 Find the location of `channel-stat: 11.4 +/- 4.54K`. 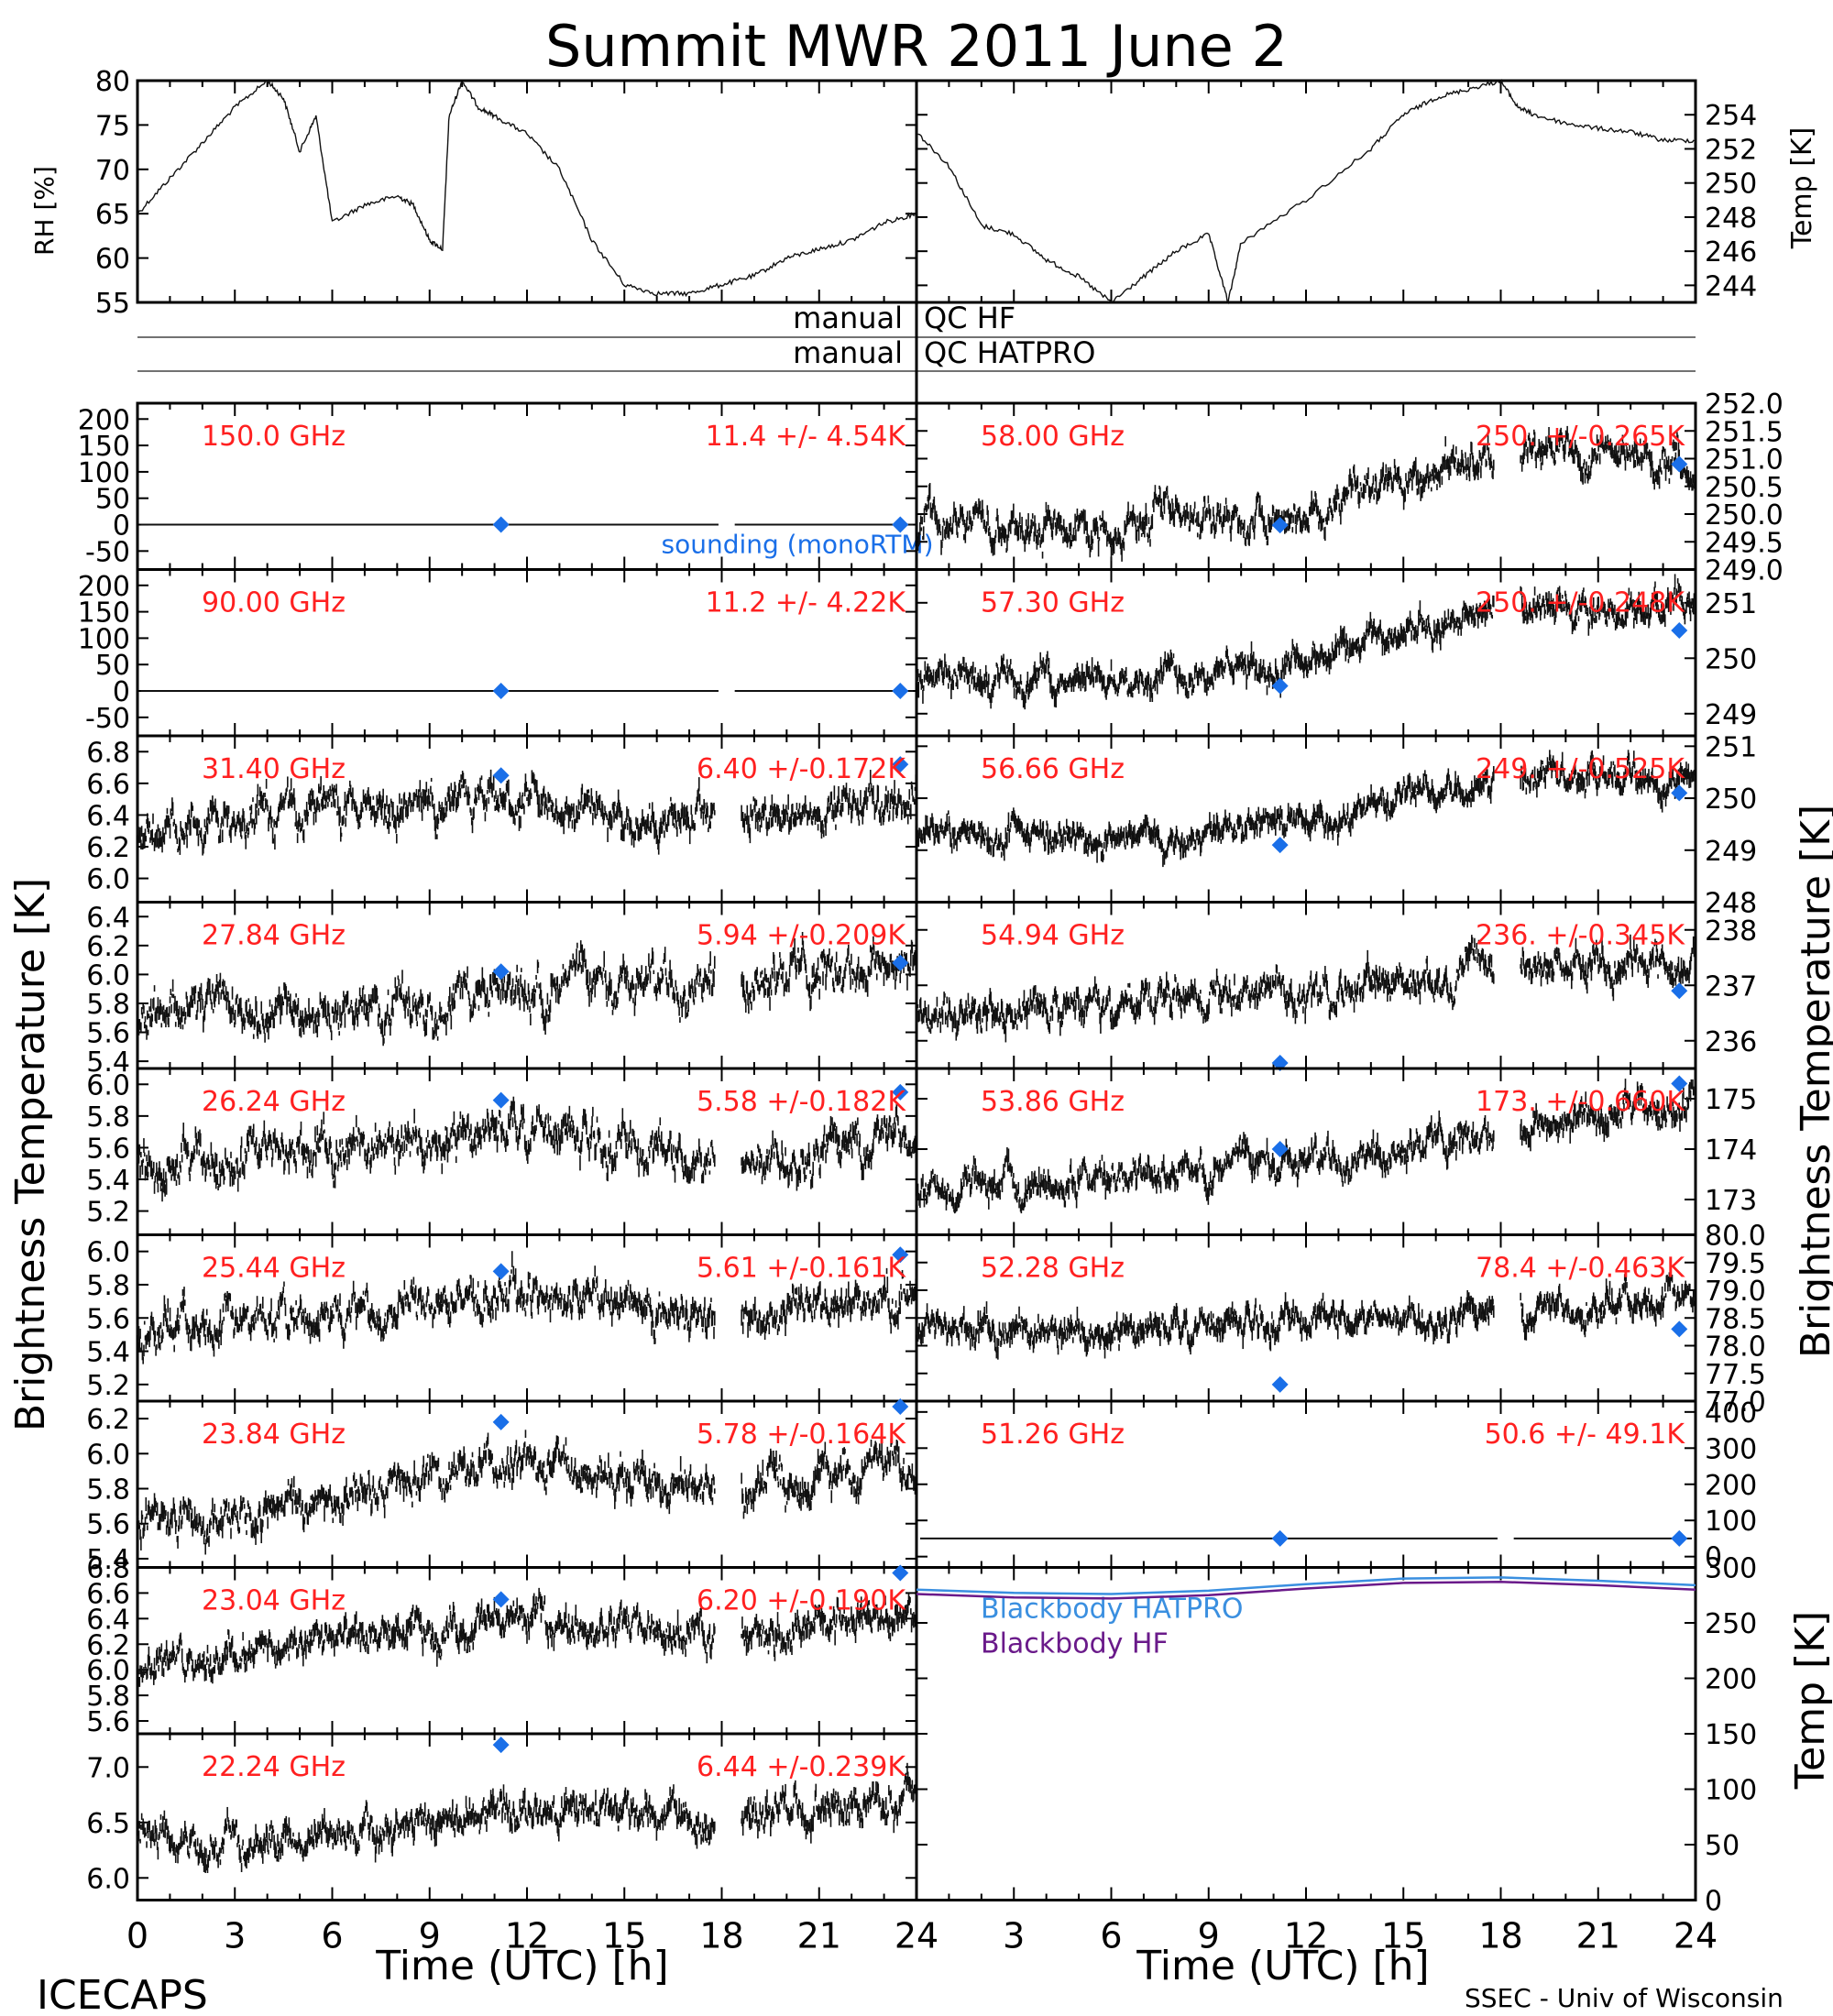

channel-stat: 11.4 +/- 4.54K is located at coordinates (806, 437).